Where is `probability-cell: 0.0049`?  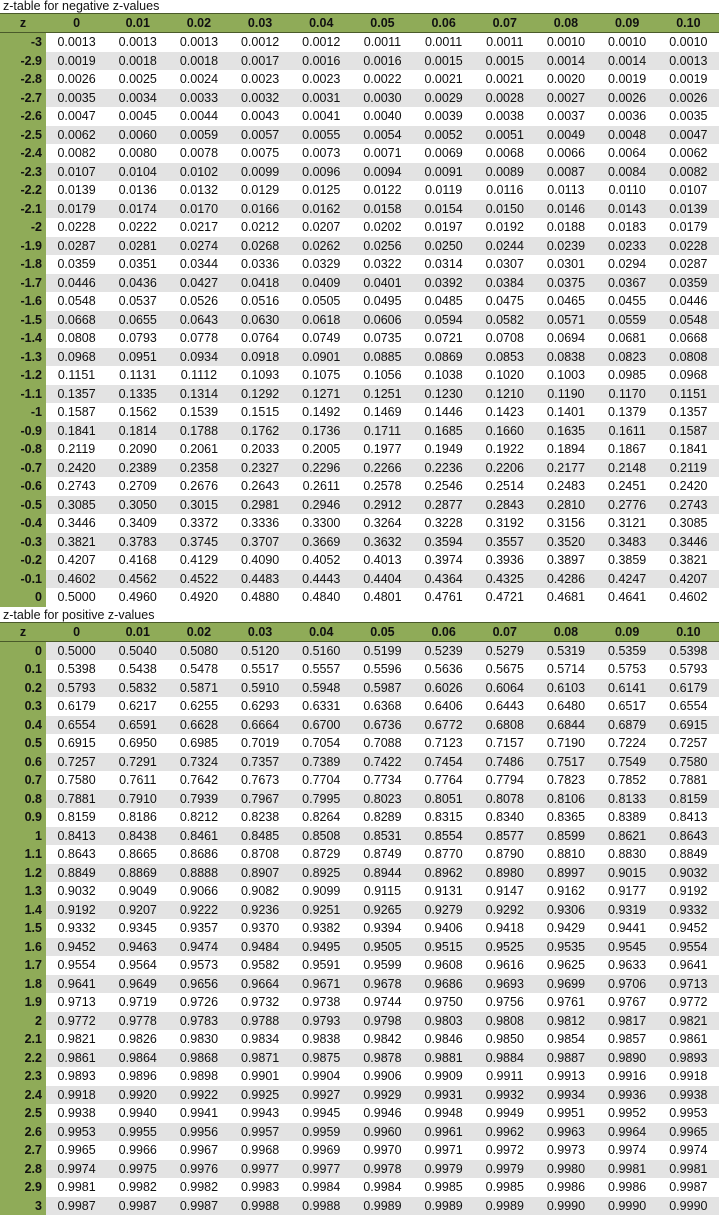 probability-cell: 0.0049 is located at coordinates (566, 134).